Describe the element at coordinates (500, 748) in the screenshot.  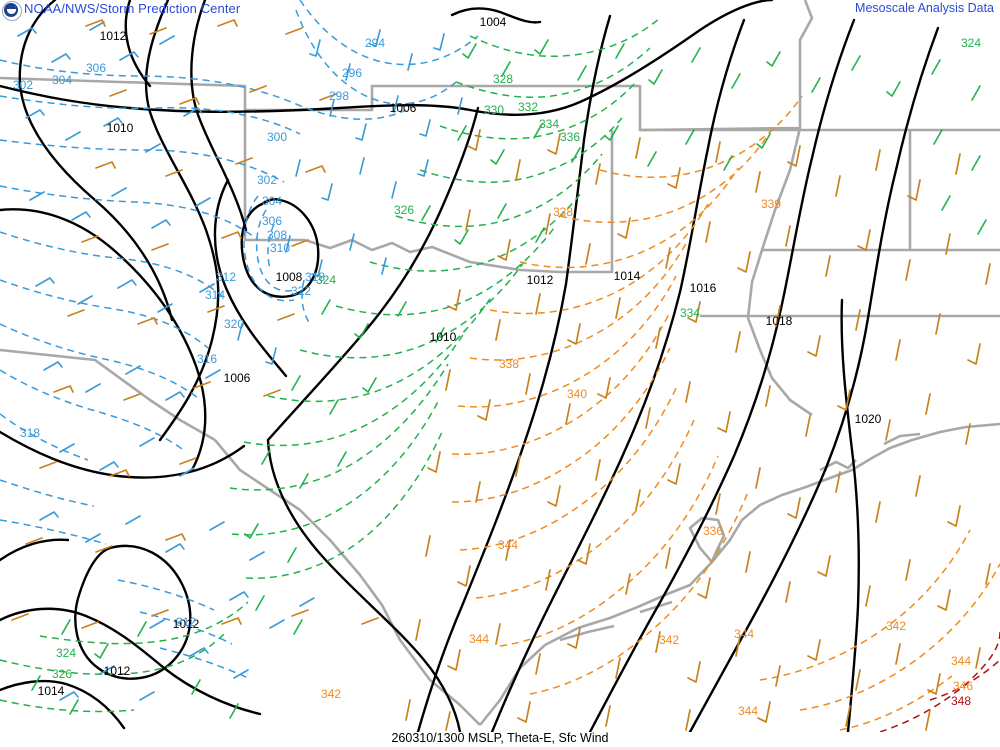
I see `footer-divider` at that location.